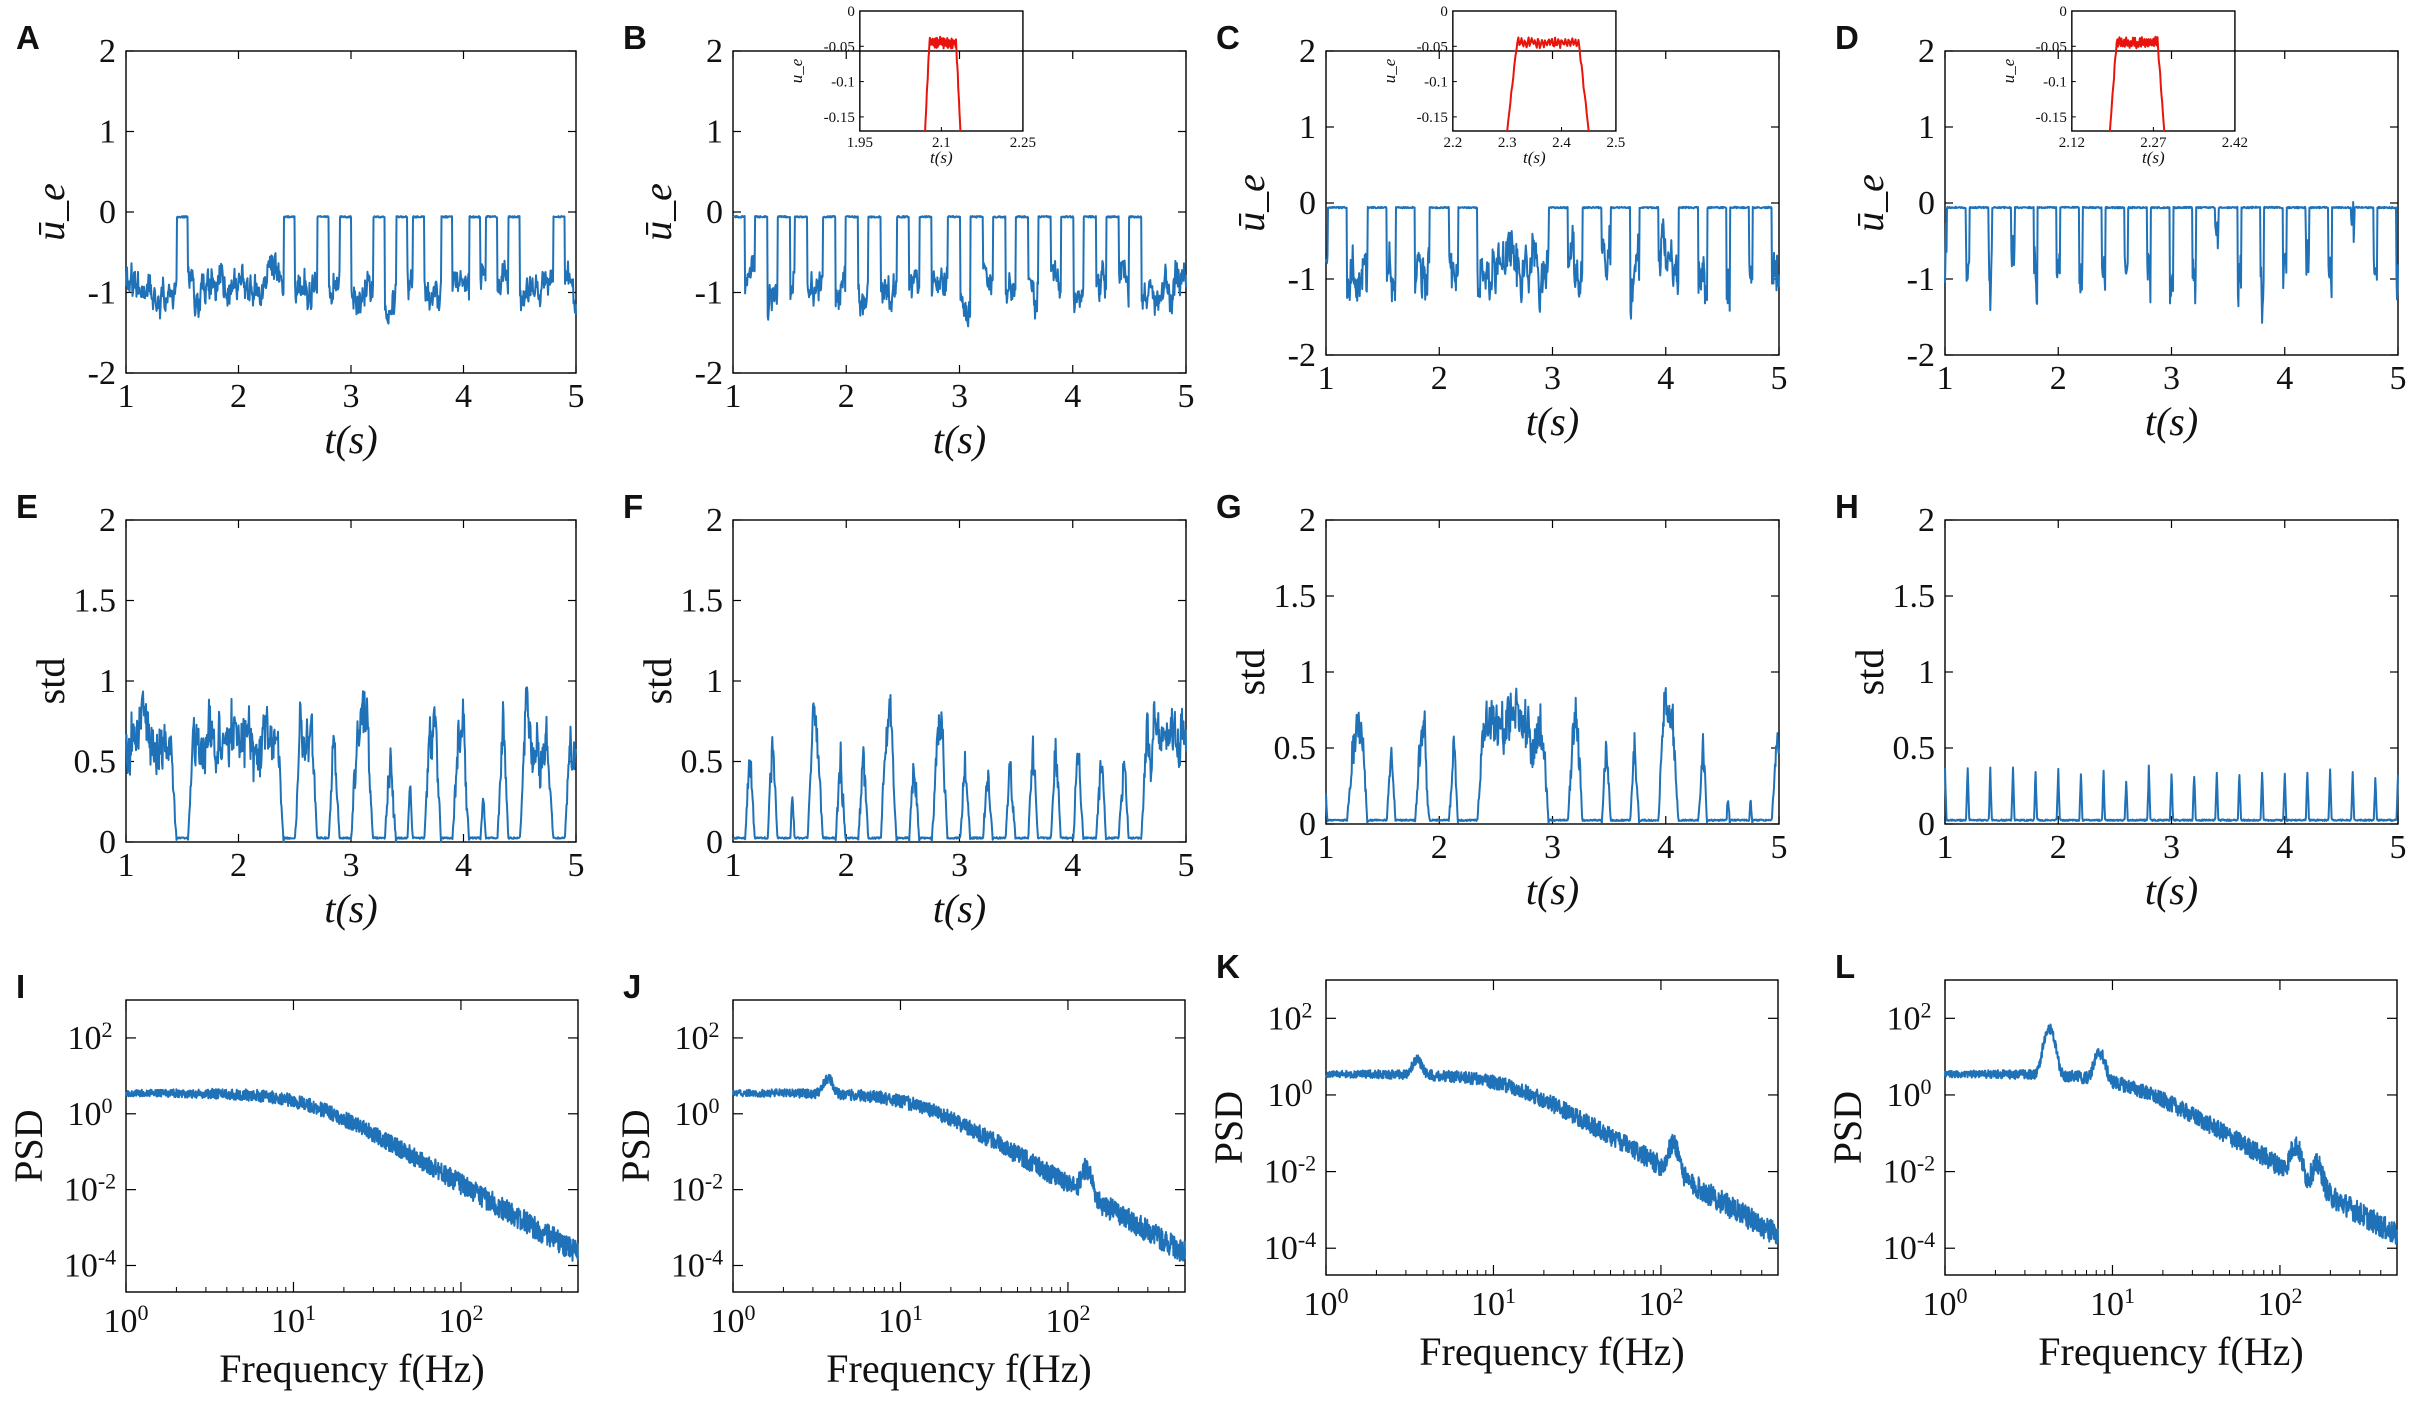 The height and width of the screenshot is (1427, 2410). I want to click on inset-y-tick-label: -0.05, so click(1432, 47).